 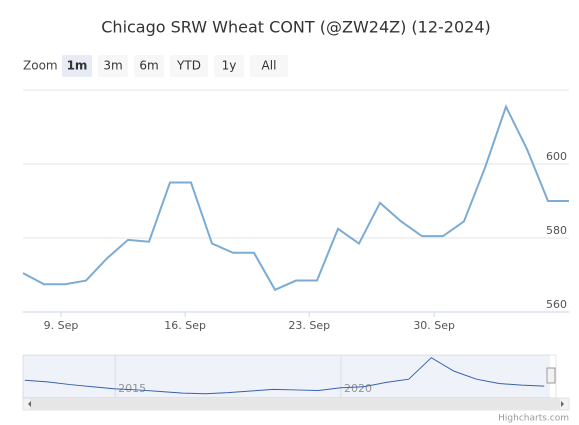 I want to click on y-tick-label: 580, so click(x=556, y=230).